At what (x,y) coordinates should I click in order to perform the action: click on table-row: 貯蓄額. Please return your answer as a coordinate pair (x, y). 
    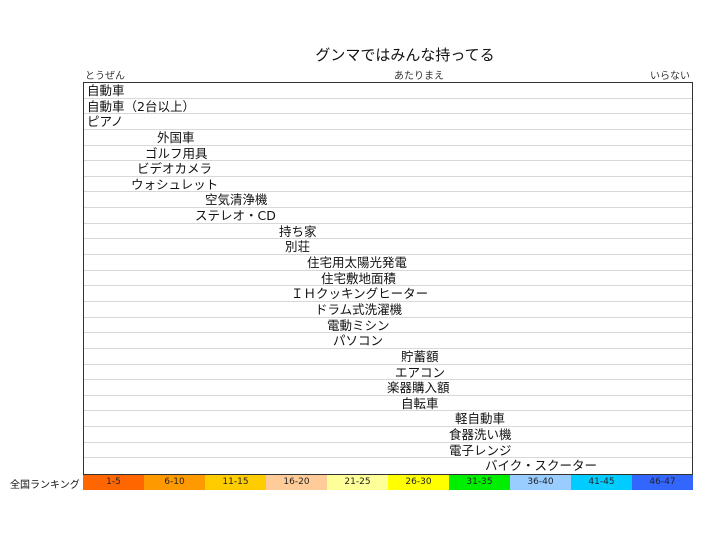
    Looking at the image, I should click on (388, 357).